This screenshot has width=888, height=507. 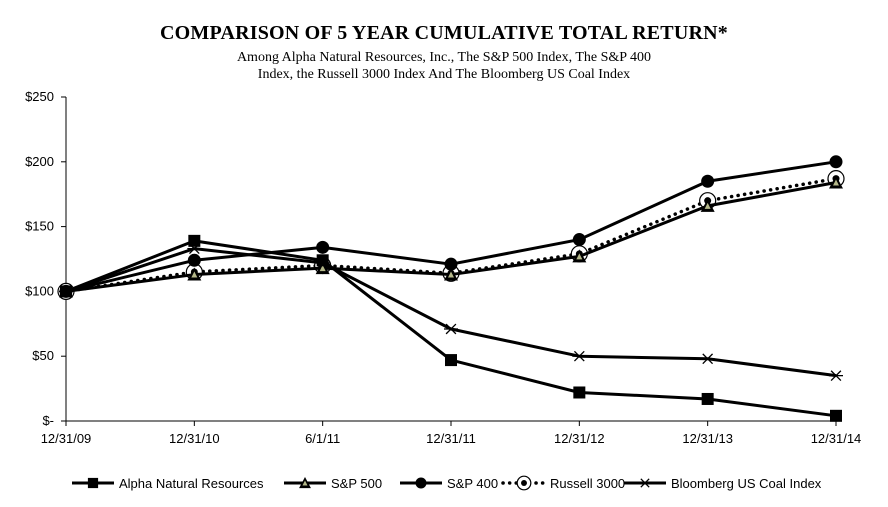 What do you see at coordinates (39, 290) in the screenshot?
I see `y-tick-label: $100` at bounding box center [39, 290].